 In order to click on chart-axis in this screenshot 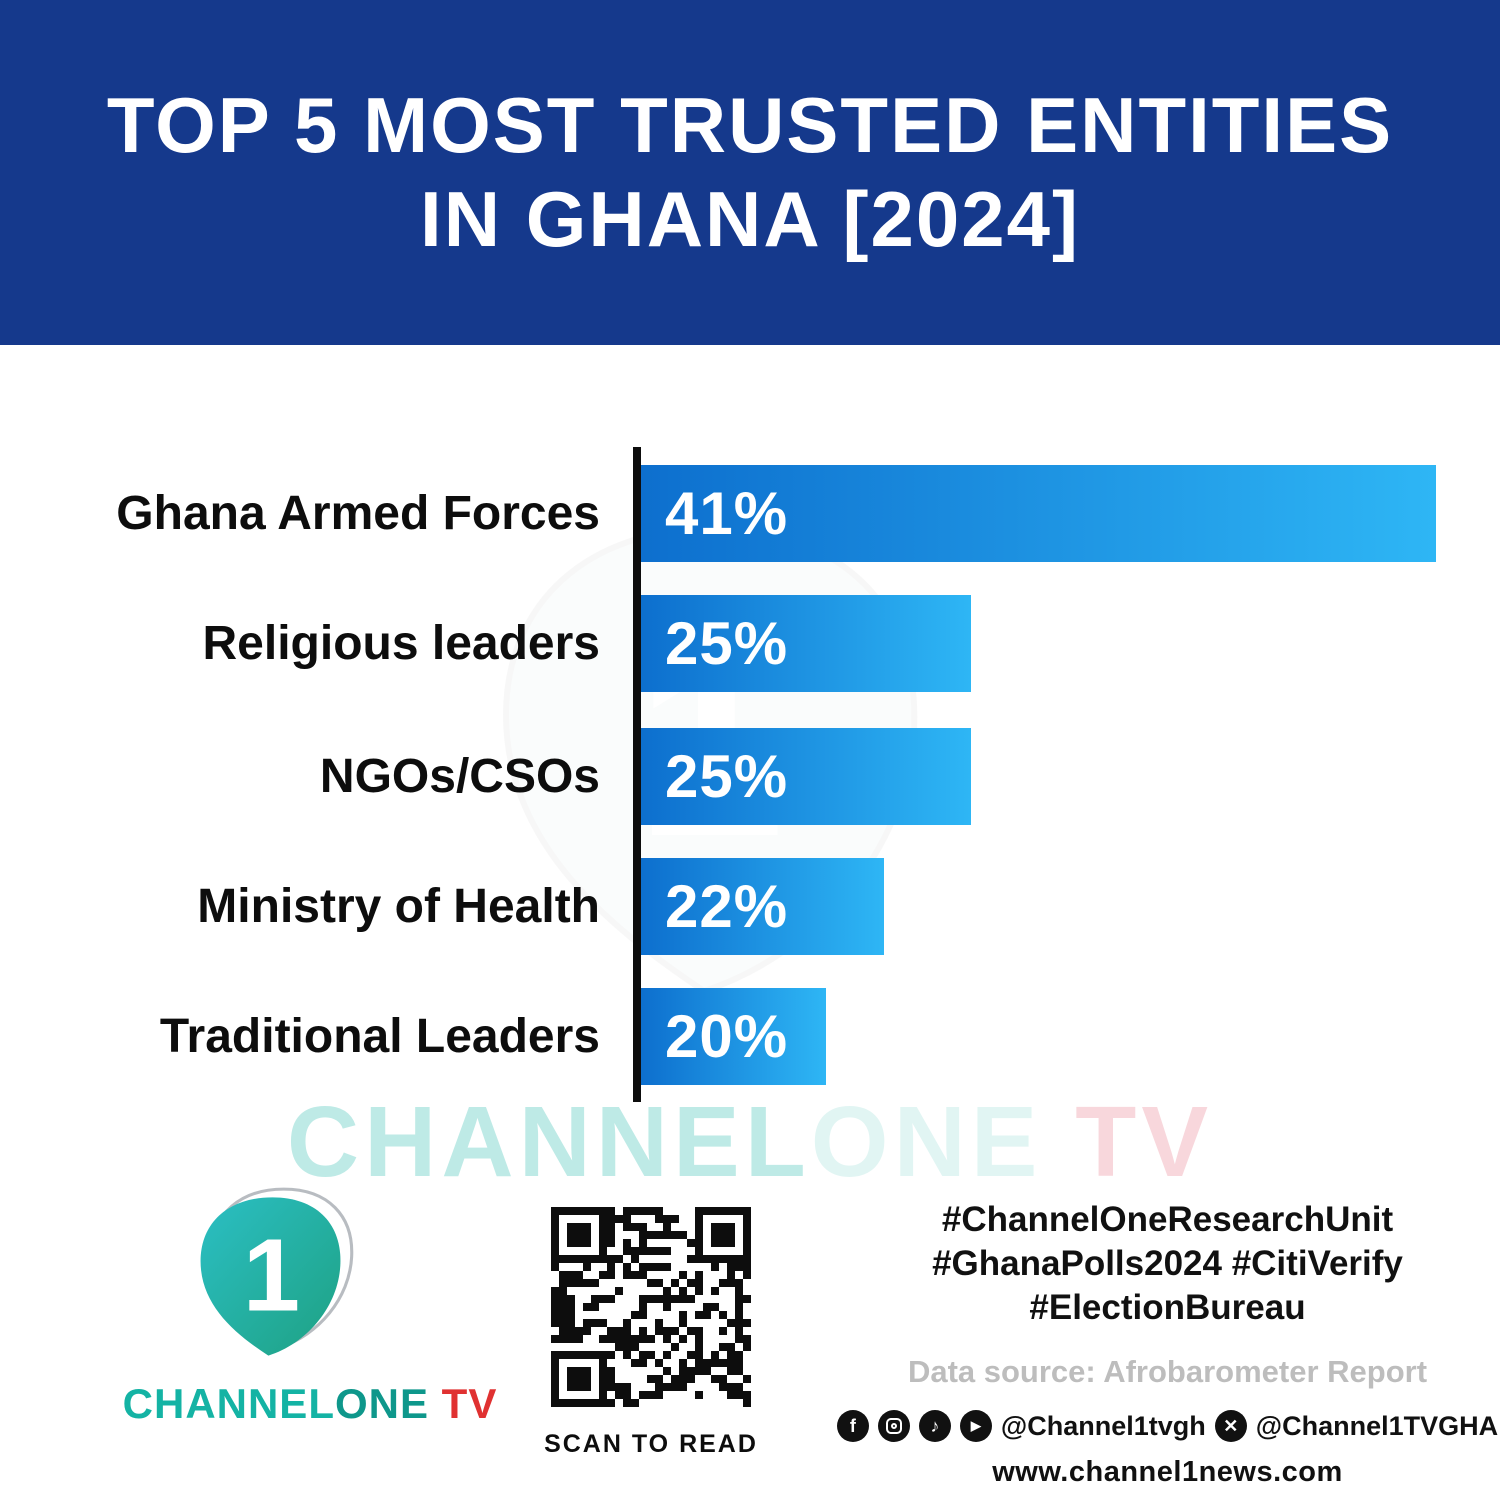, I will do `click(637, 774)`.